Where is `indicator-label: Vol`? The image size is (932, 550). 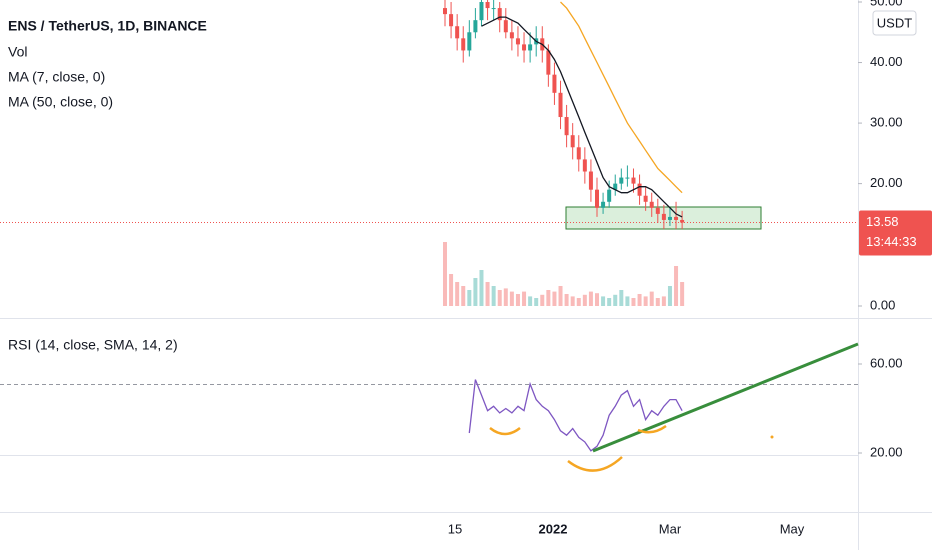 indicator-label: Vol is located at coordinates (17, 52).